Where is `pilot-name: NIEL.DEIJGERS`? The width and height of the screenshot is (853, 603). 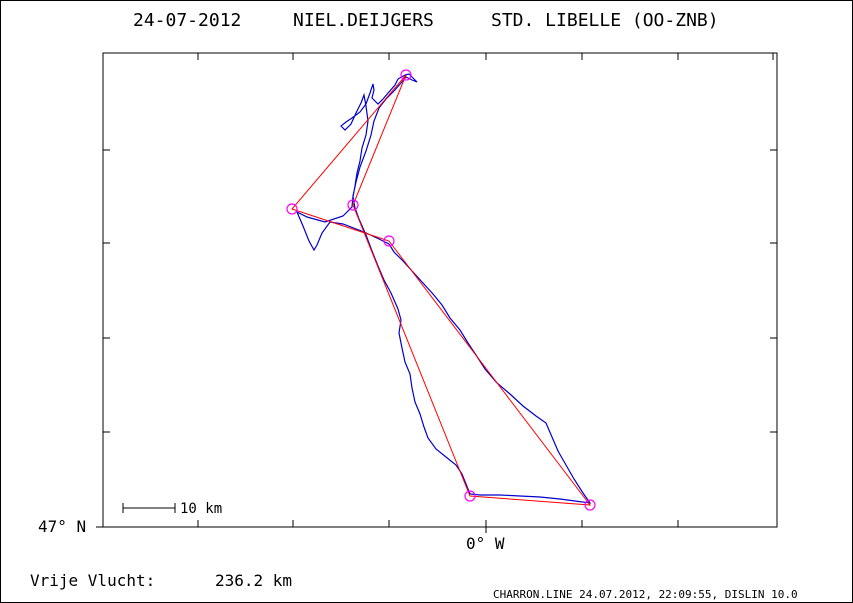
pilot-name: NIEL.DEIJGERS is located at coordinates (363, 20).